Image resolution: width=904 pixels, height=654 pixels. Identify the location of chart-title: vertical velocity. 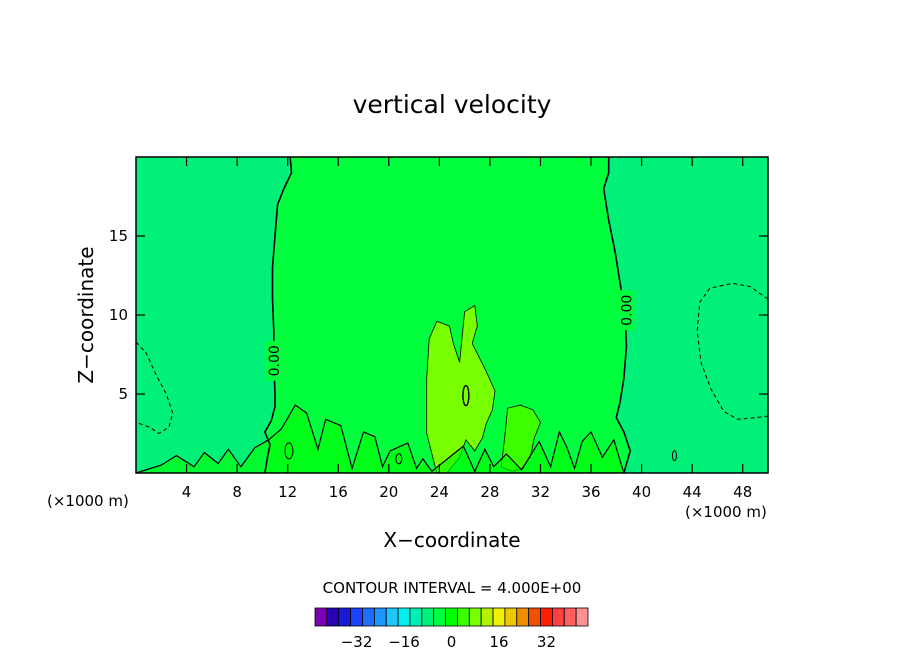
(452, 104).